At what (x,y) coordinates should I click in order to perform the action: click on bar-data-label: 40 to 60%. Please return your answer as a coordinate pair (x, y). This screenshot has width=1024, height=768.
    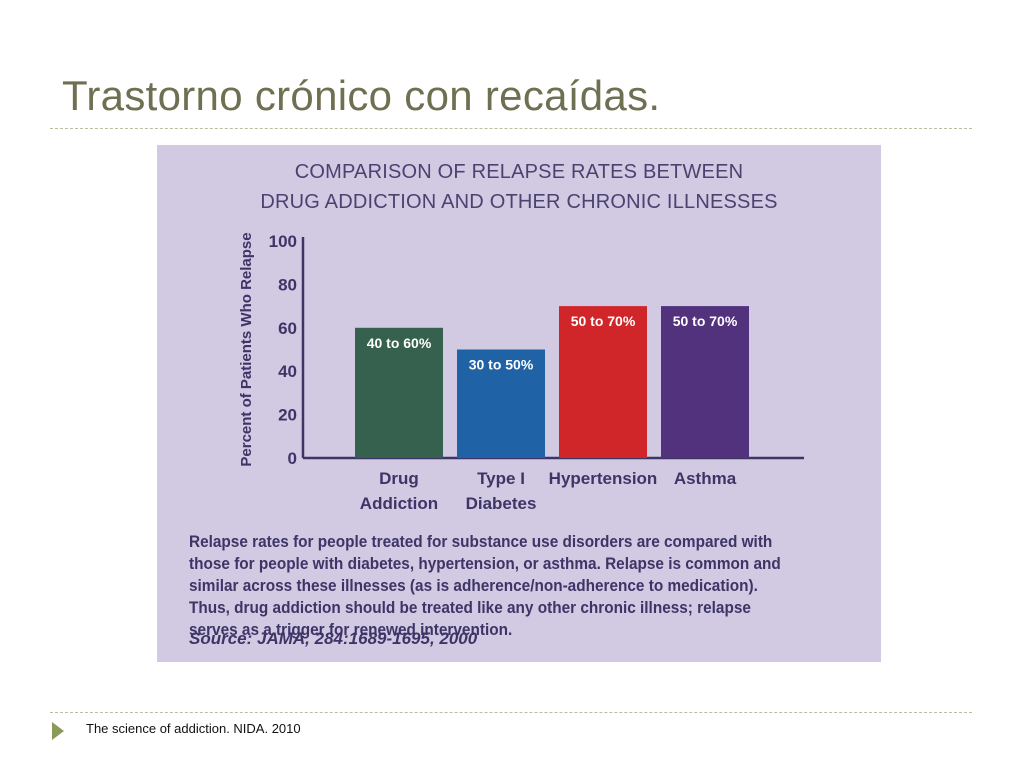
    Looking at the image, I should click on (399, 343).